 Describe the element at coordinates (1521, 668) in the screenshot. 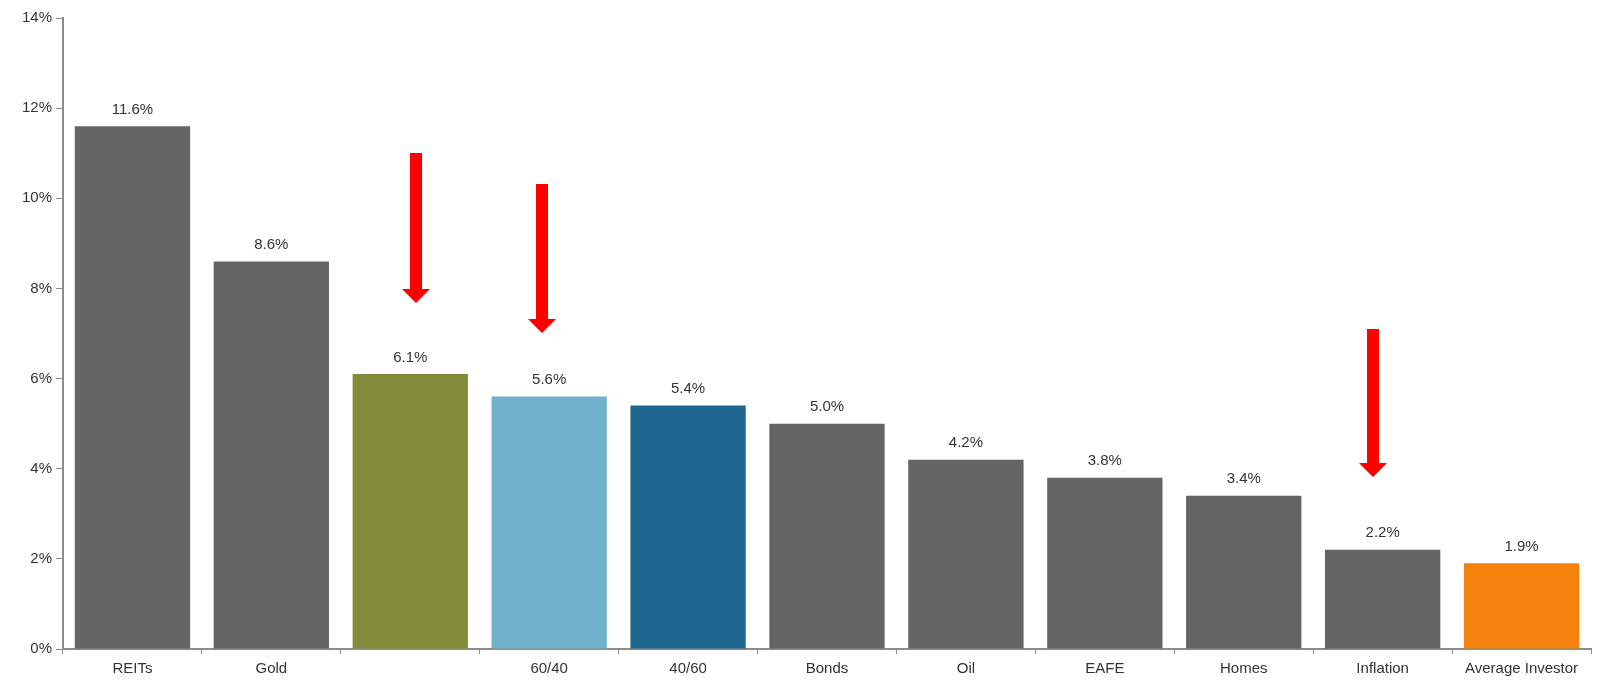

I see `x-tick-label: Average Investor` at that location.